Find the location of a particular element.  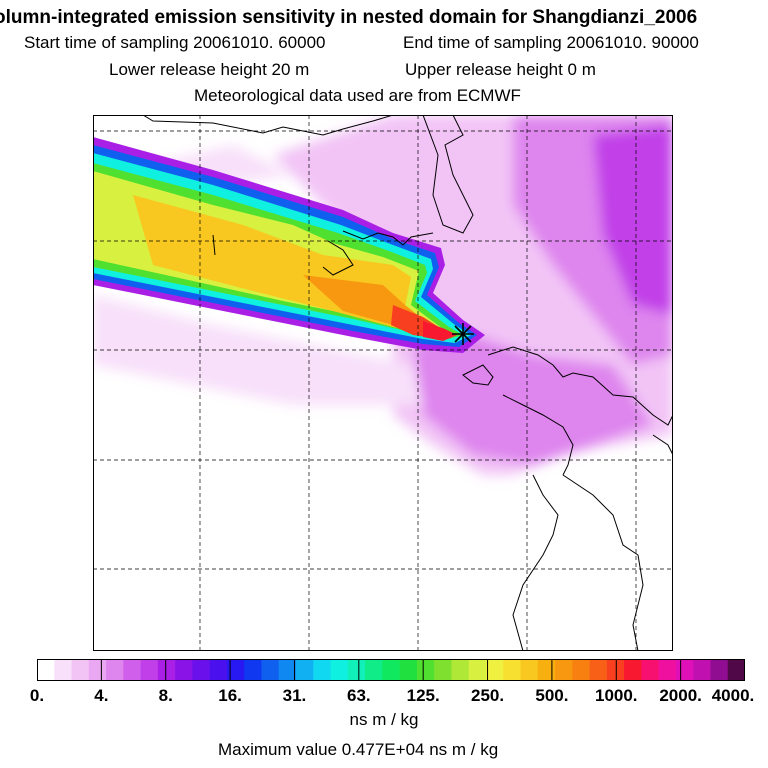

upper-release-label: Upper release height 0 m is located at coordinates (500, 69).